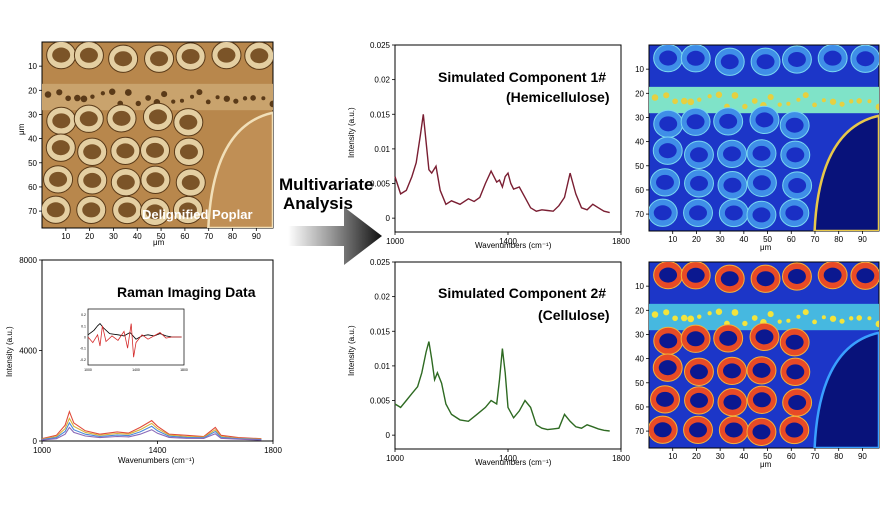 This screenshot has height=512, width=884. I want to click on raman-x-ticks: 1000 1400 1800, so click(157, 448).